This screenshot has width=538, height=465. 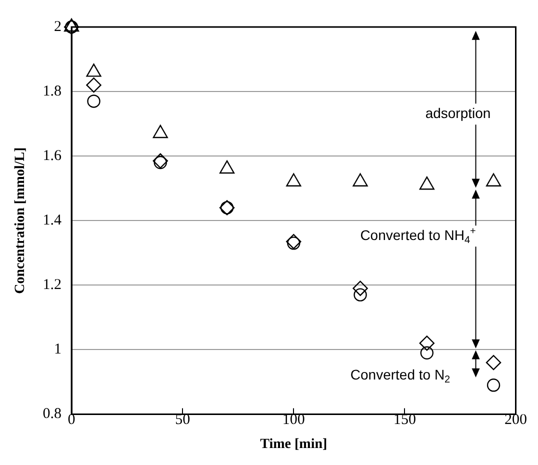 What do you see at coordinates (52, 220) in the screenshot?
I see `y-tick-label: 1.4` at bounding box center [52, 220].